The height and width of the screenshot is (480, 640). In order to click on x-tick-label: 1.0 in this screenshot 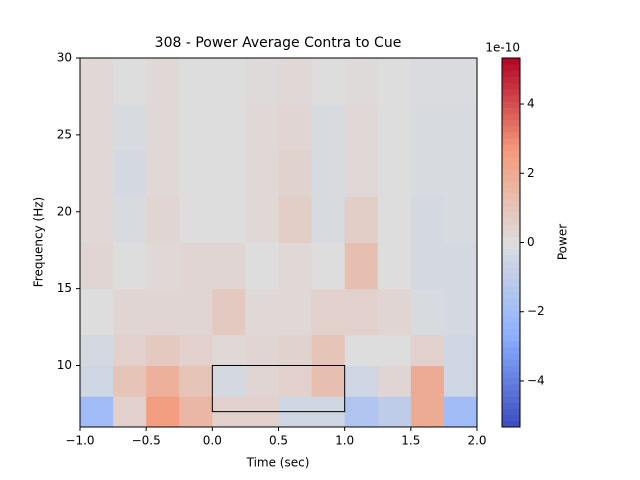, I will do `click(344, 441)`.